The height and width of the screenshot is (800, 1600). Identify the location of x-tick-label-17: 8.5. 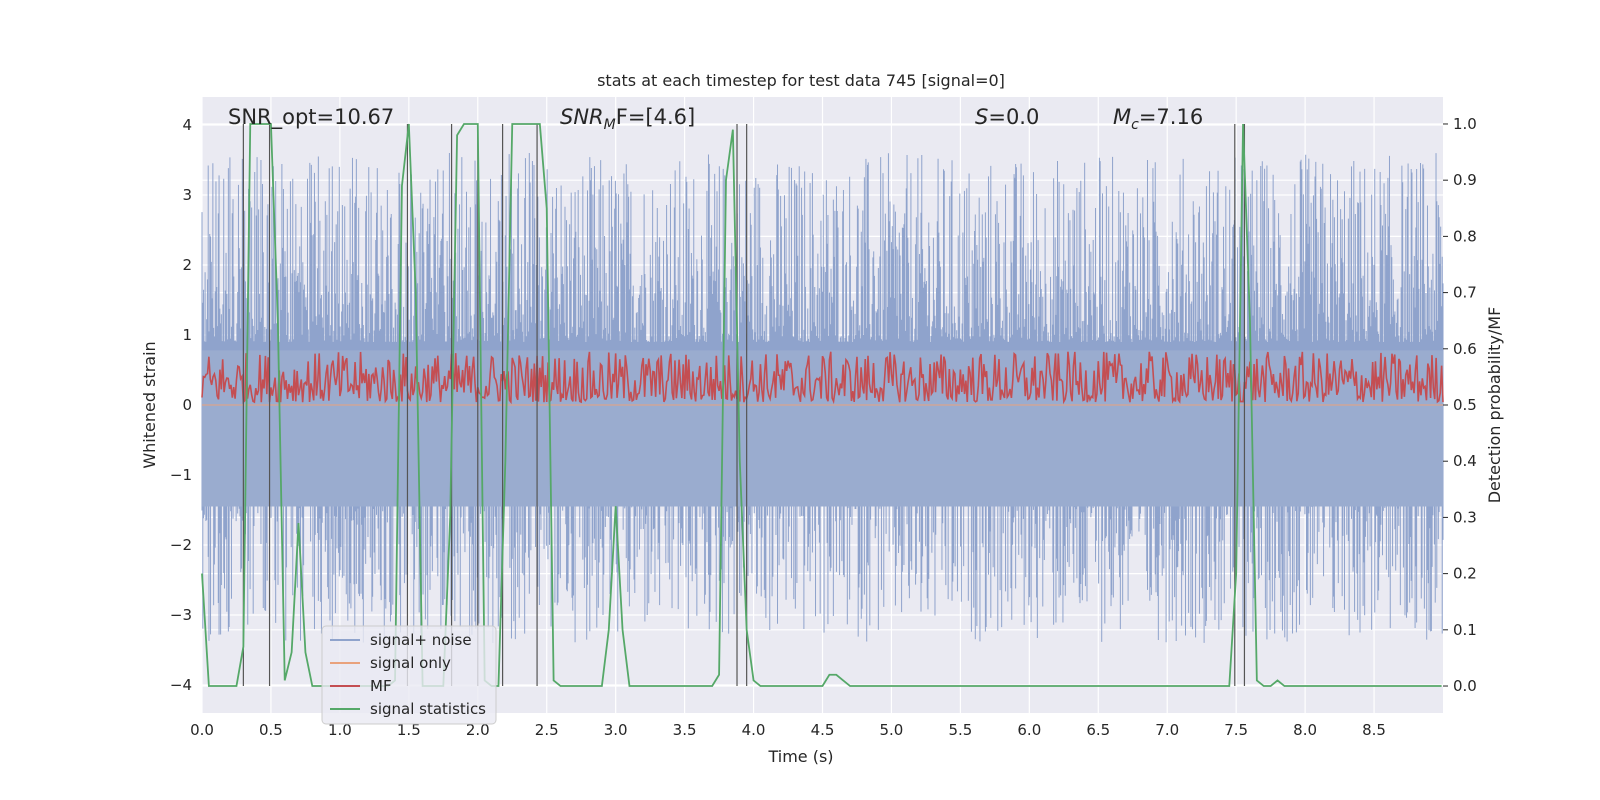
(1374, 730).